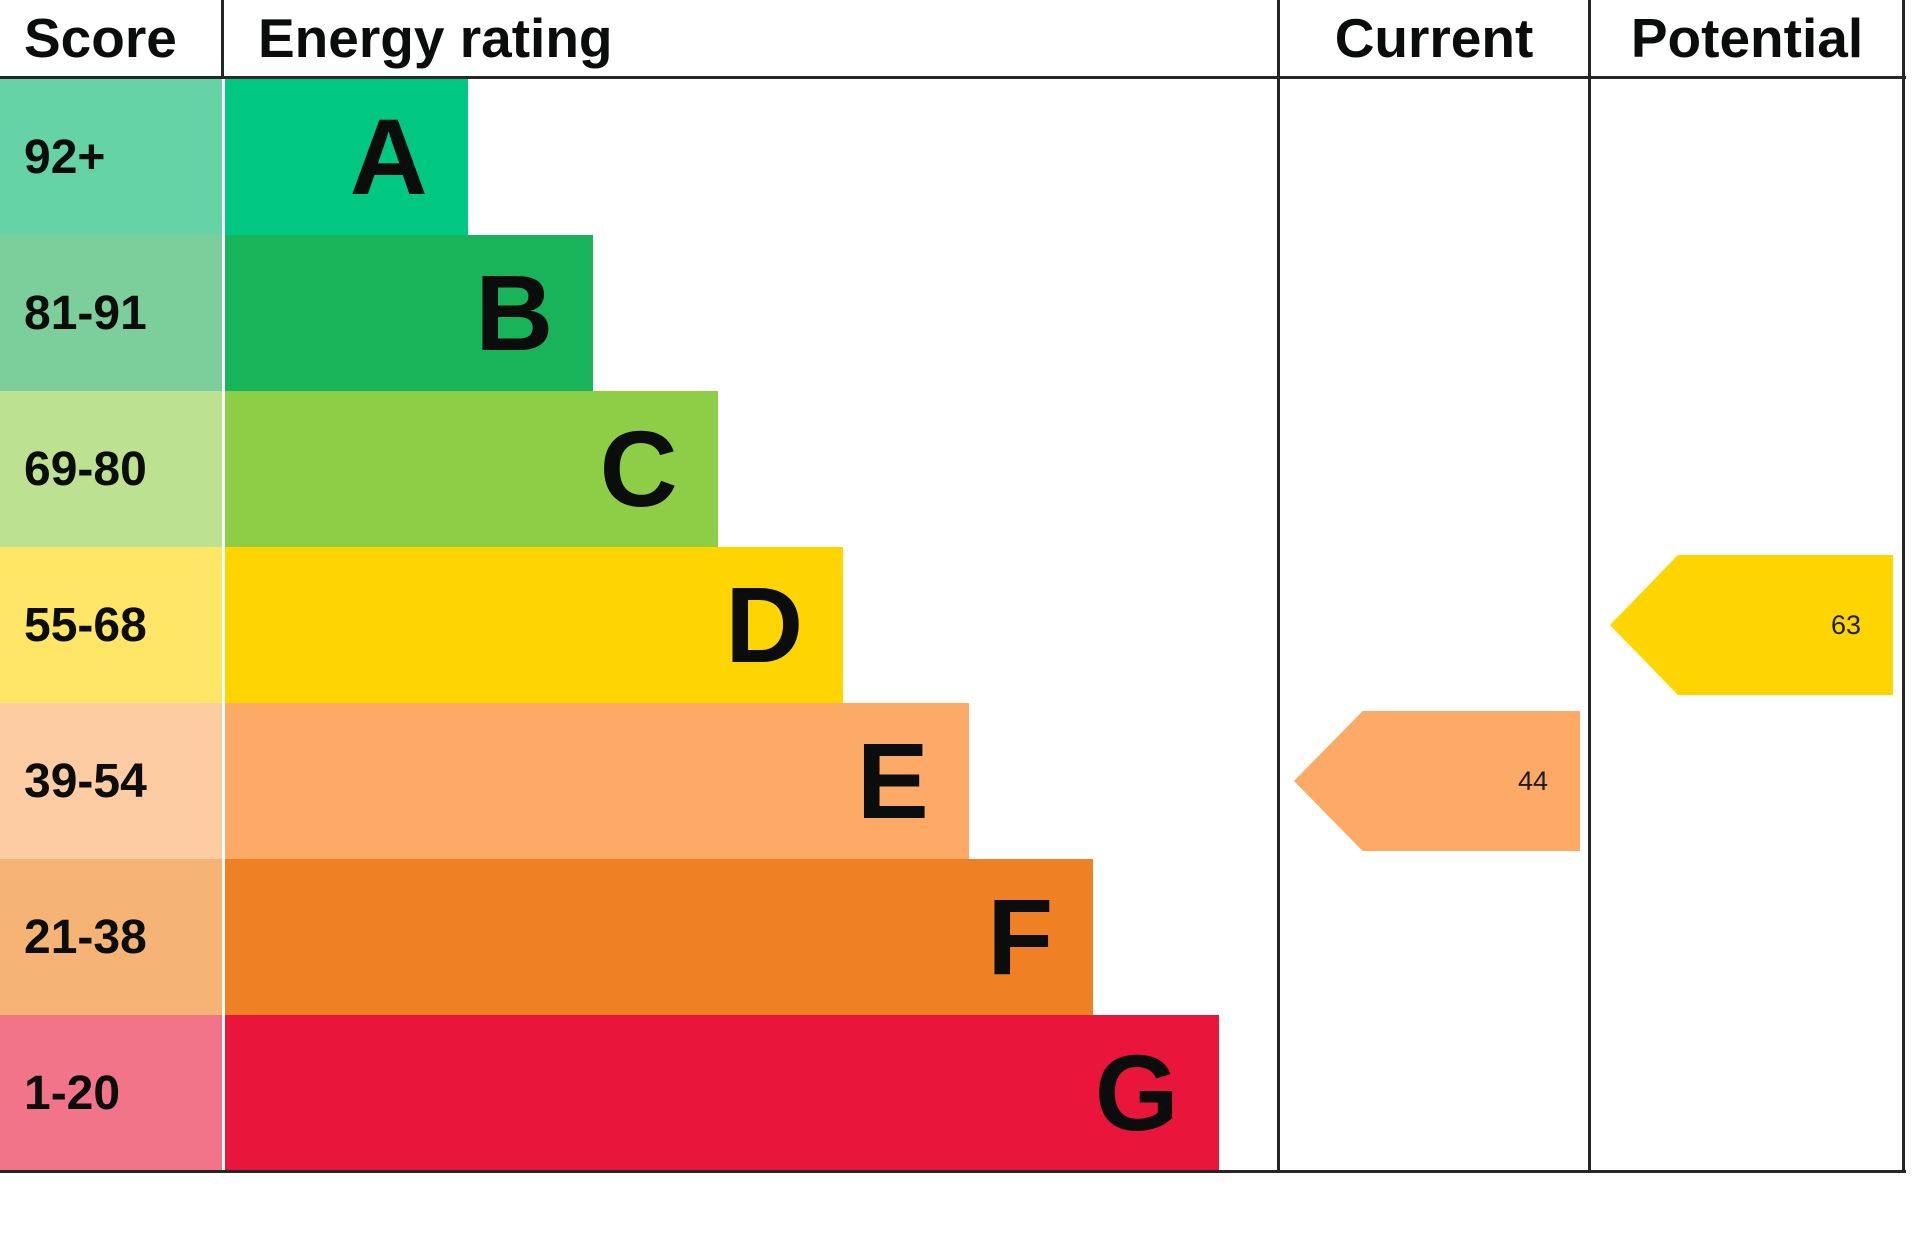 This screenshot has height=1249, width=1920. Describe the element at coordinates (1589, 586) in the screenshot. I see `potential-column-divider` at that location.